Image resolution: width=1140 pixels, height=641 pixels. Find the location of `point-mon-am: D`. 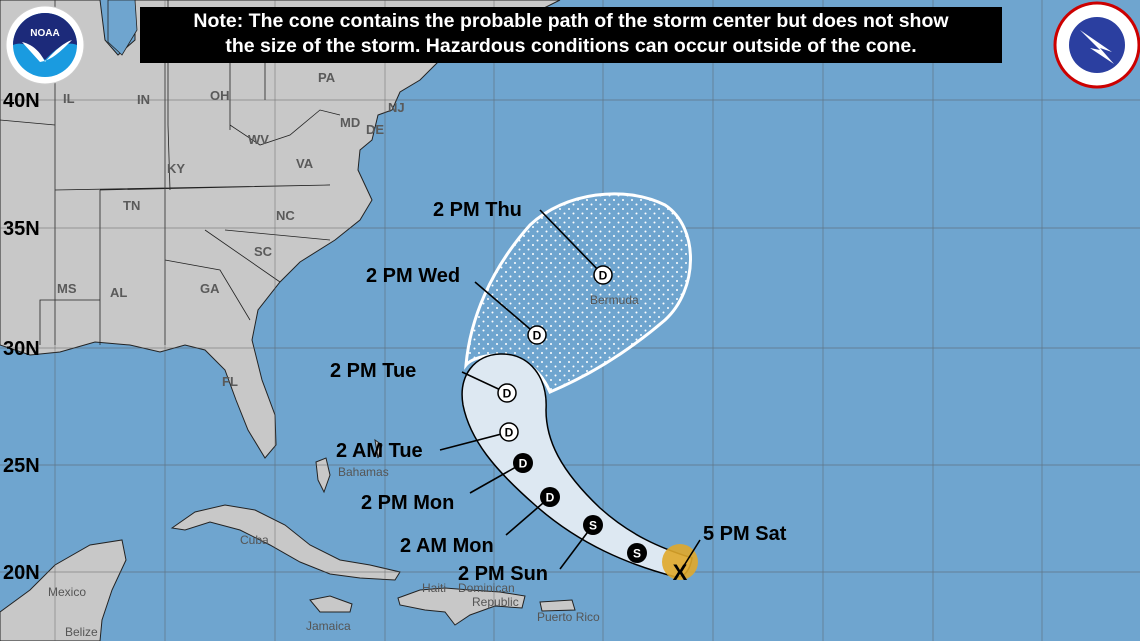

point-mon-am: D is located at coordinates (550, 497).